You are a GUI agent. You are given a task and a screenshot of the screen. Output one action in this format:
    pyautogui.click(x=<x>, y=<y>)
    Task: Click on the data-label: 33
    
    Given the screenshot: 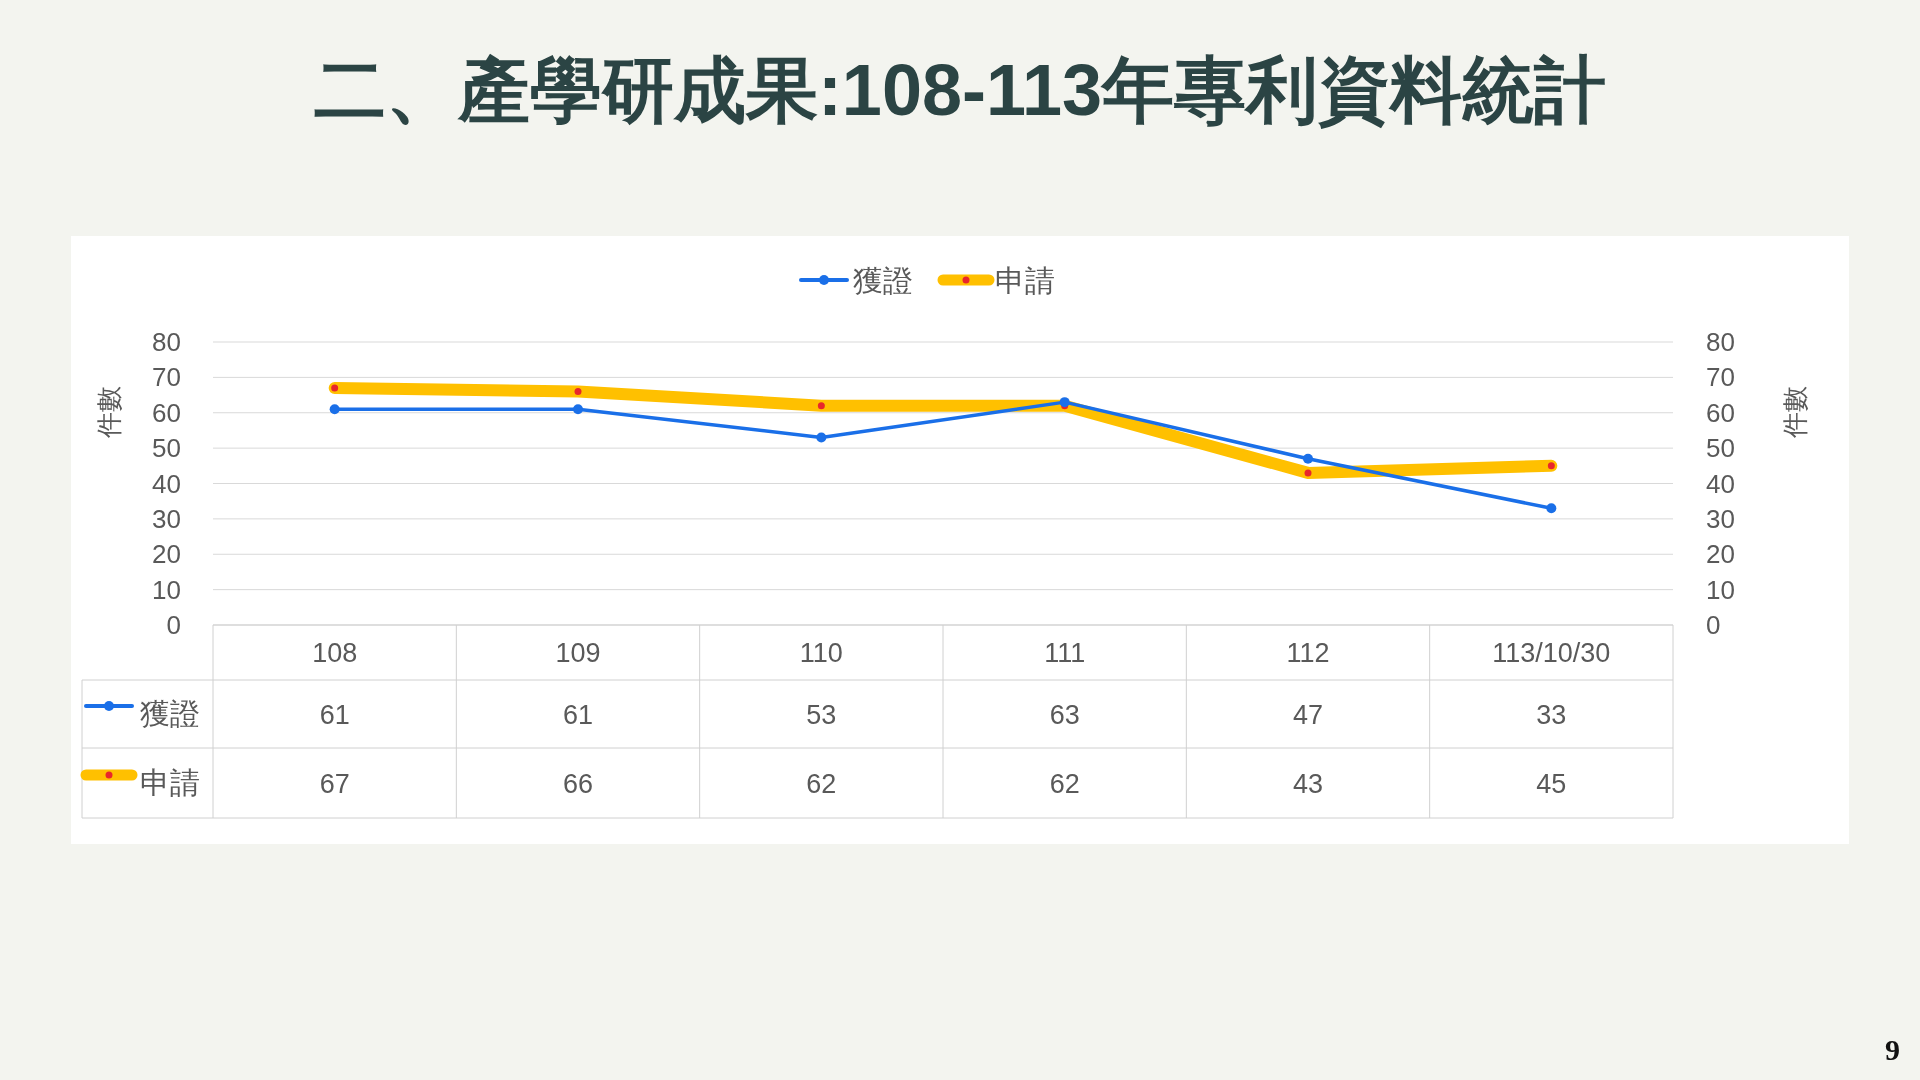 What is the action you would take?
    pyautogui.click(x=1551, y=715)
    